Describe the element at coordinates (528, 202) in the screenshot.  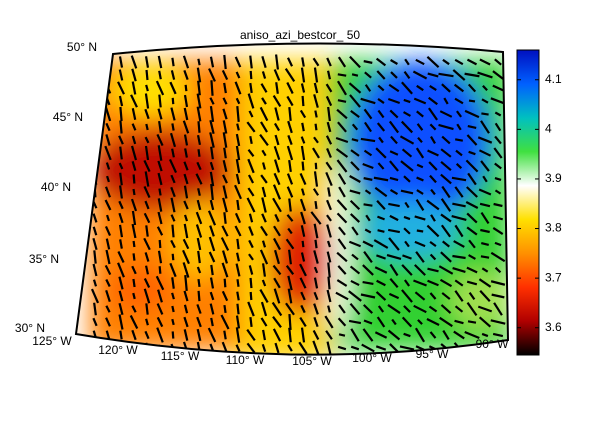
I see `colorbar` at that location.